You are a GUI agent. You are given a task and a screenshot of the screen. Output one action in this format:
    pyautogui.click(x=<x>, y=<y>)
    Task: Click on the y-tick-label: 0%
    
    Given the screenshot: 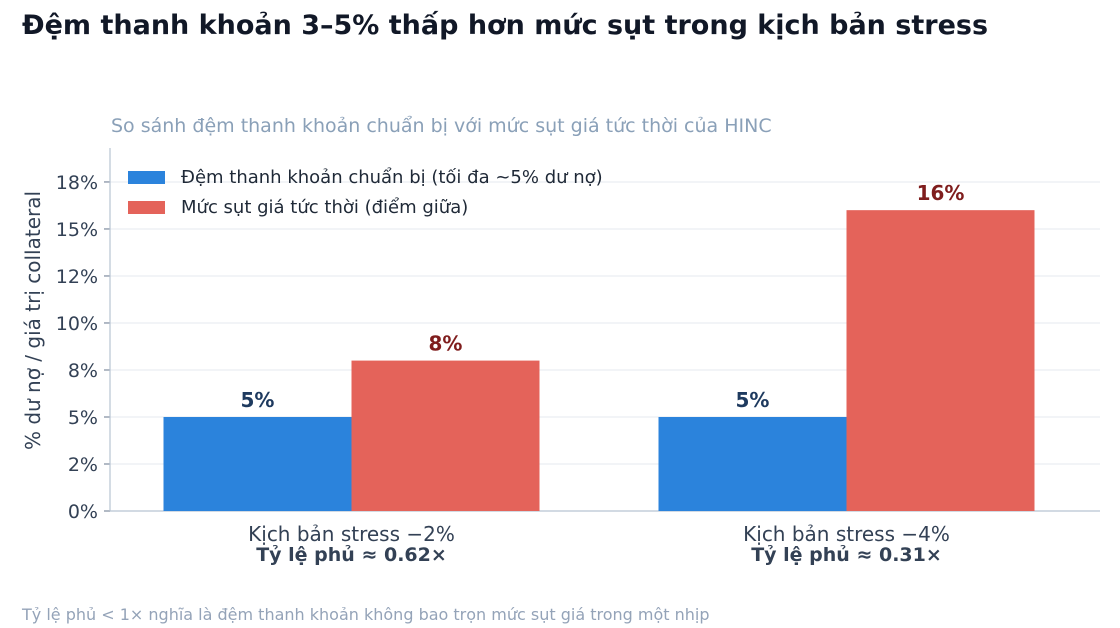 What is the action you would take?
    pyautogui.click(x=83, y=512)
    